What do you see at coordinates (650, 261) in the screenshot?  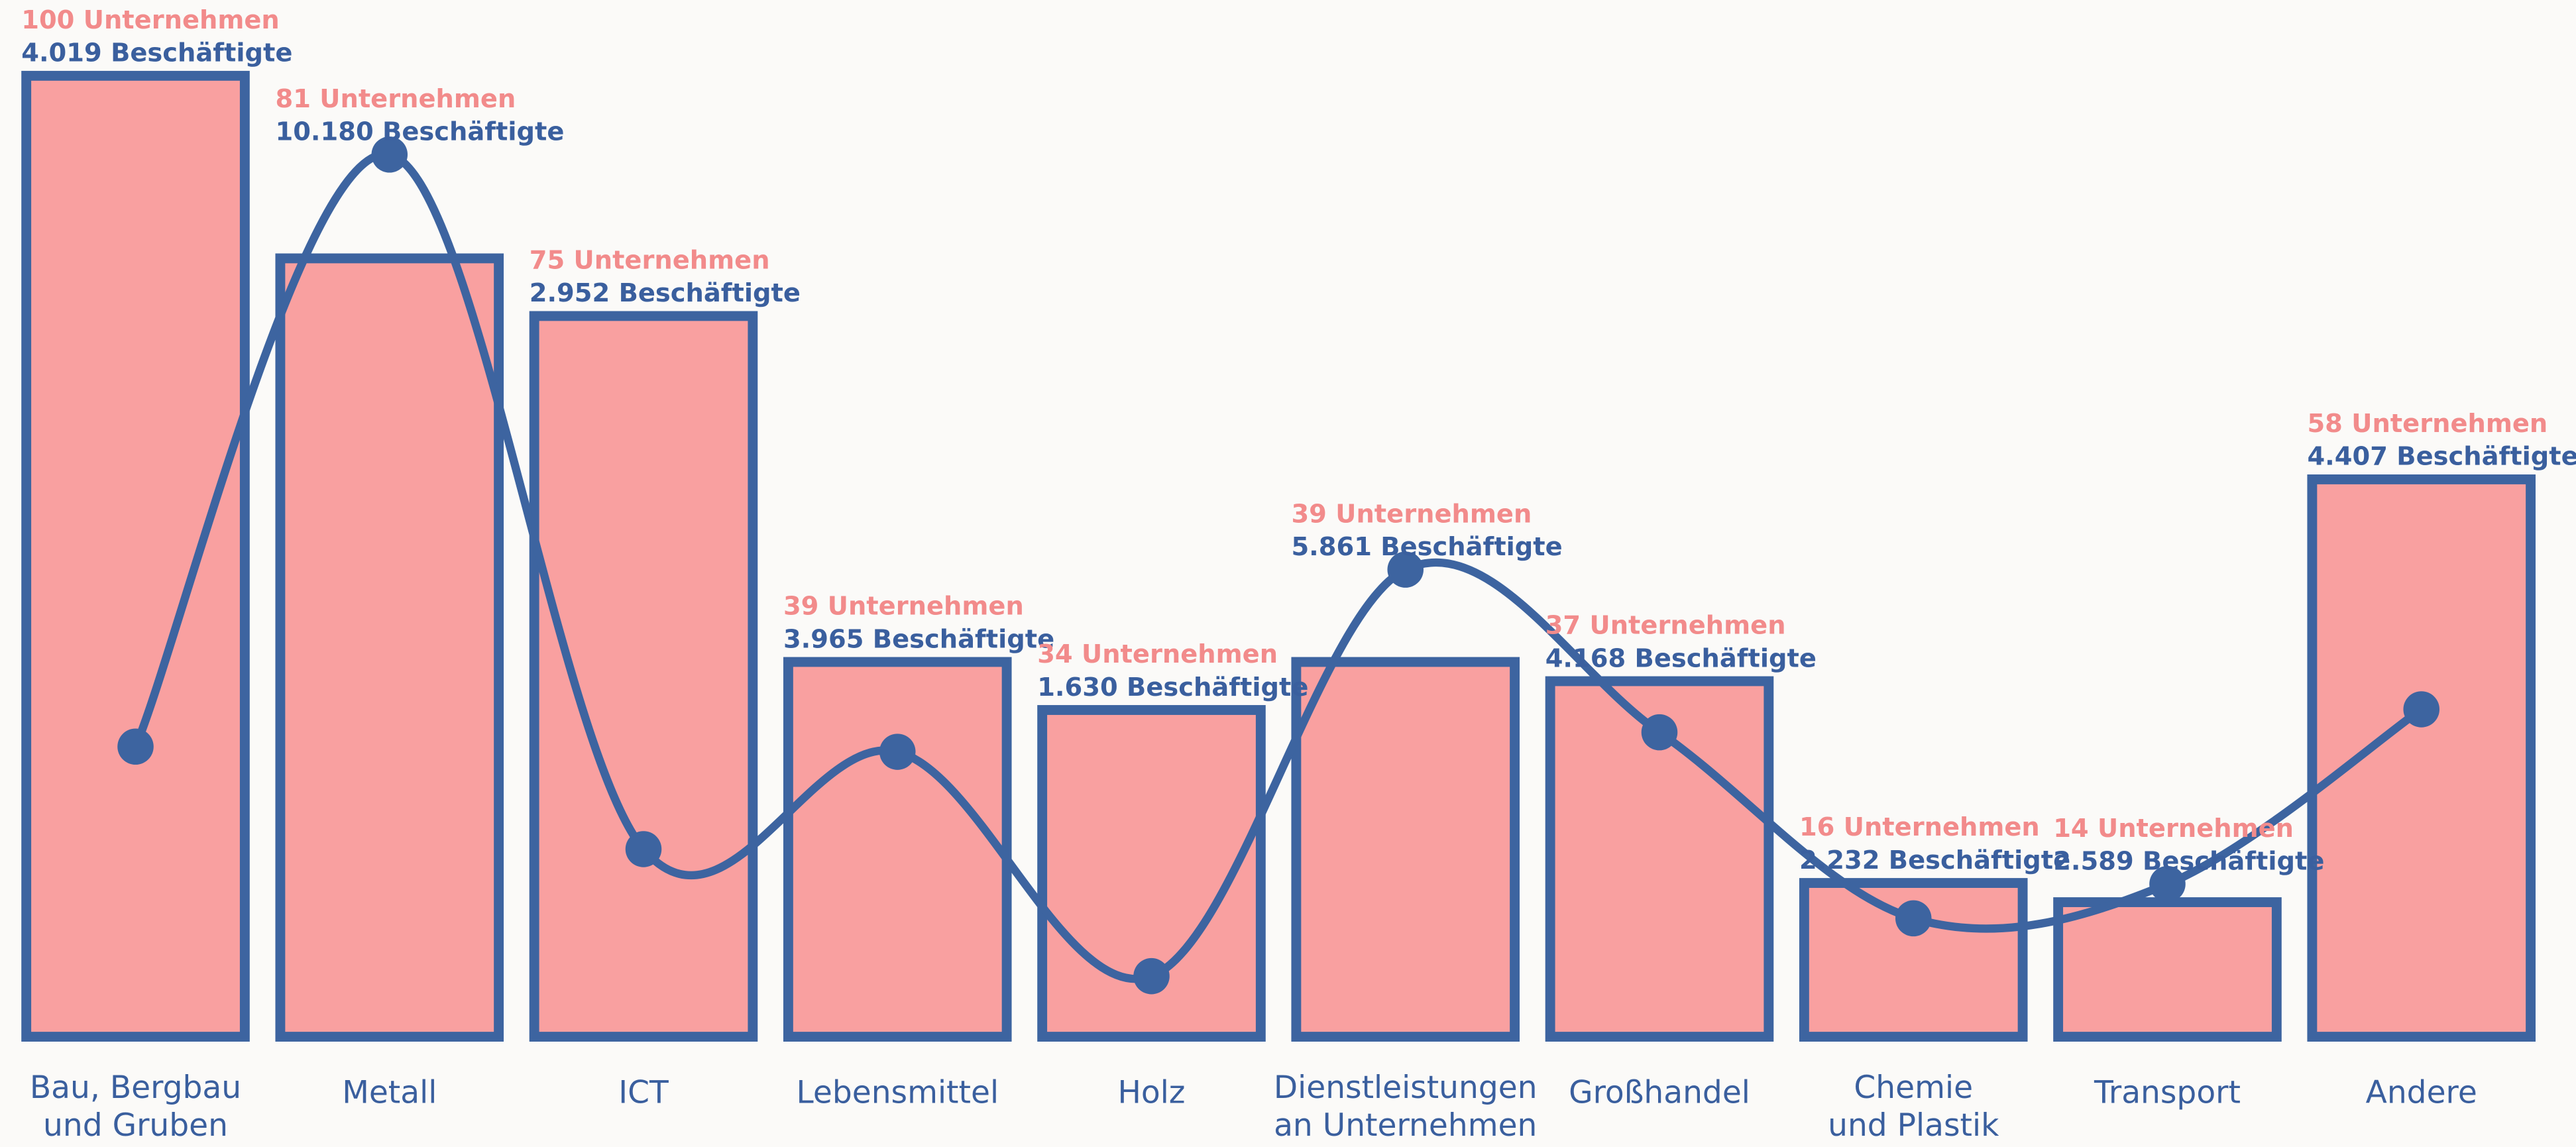 I see `value-label: 75 Unternehmen` at bounding box center [650, 261].